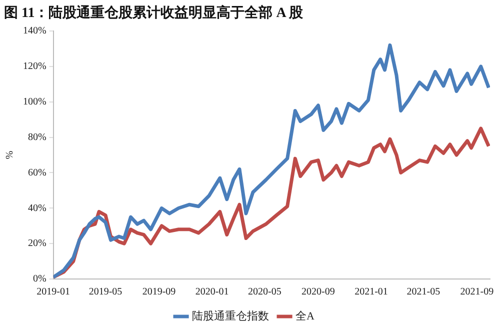 Image resolution: width=500 pixels, height=332 pixels. I want to click on y-tick-label: 0%, so click(39, 279).